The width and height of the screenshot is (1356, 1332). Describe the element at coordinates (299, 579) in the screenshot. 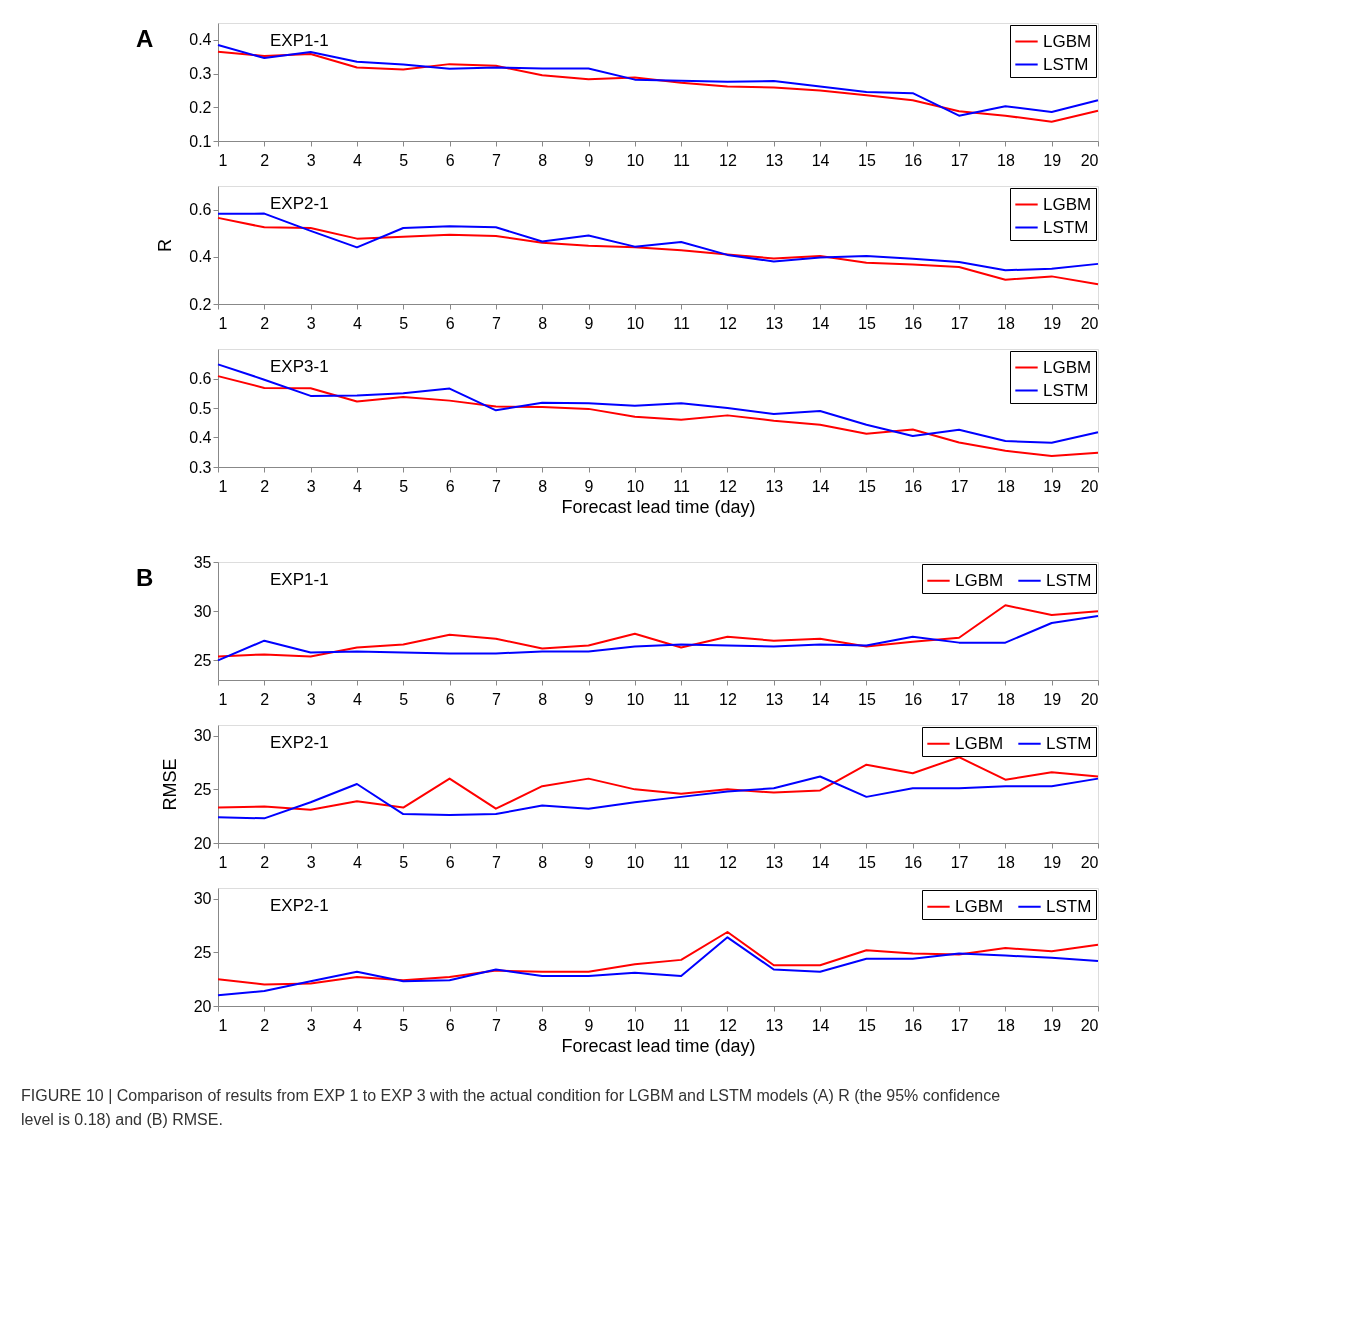

I see `chart-title: EXP1-1` at that location.